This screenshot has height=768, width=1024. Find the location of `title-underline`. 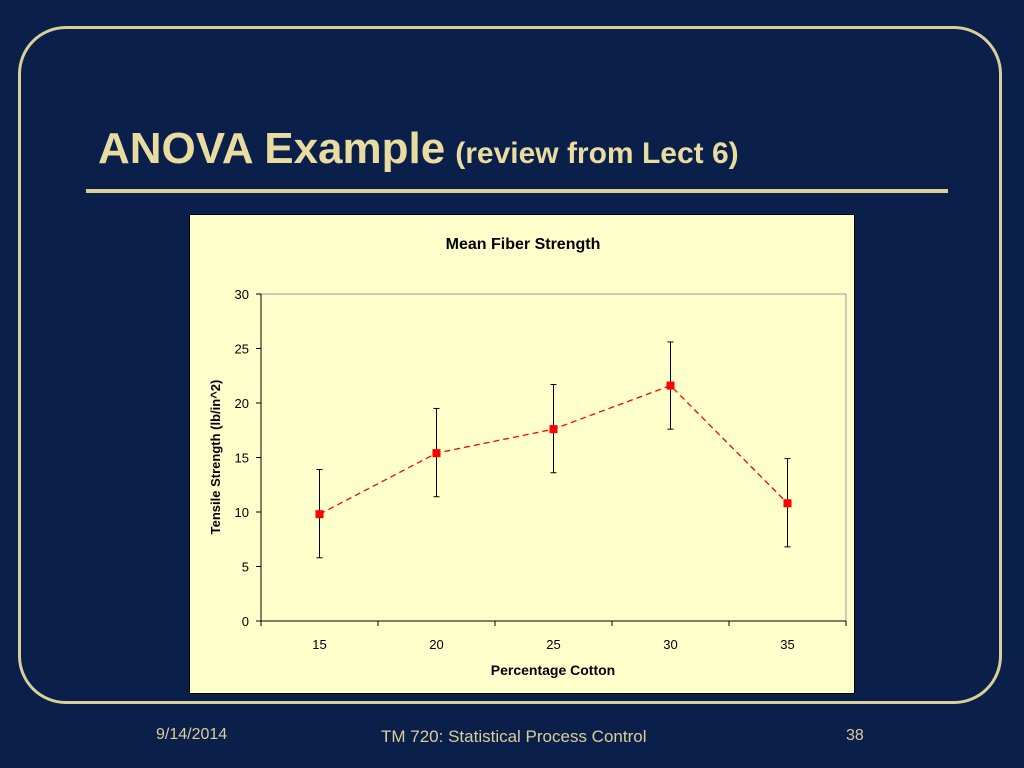

title-underline is located at coordinates (517, 191).